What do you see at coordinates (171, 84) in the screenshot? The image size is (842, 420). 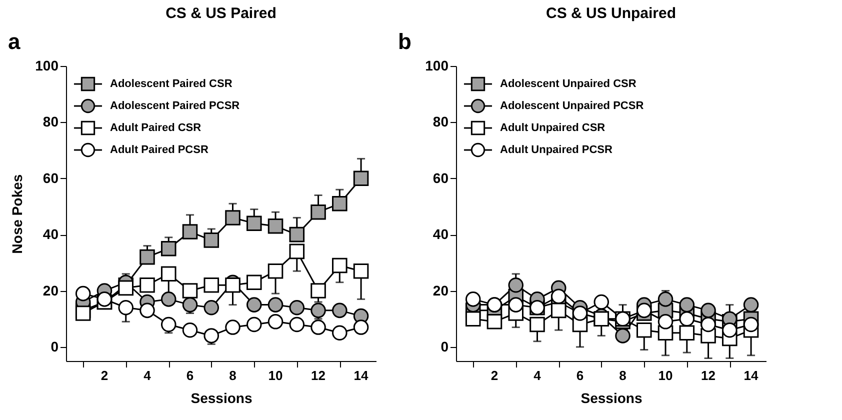 I see `legend-label: Adolescent Paired CSR` at bounding box center [171, 84].